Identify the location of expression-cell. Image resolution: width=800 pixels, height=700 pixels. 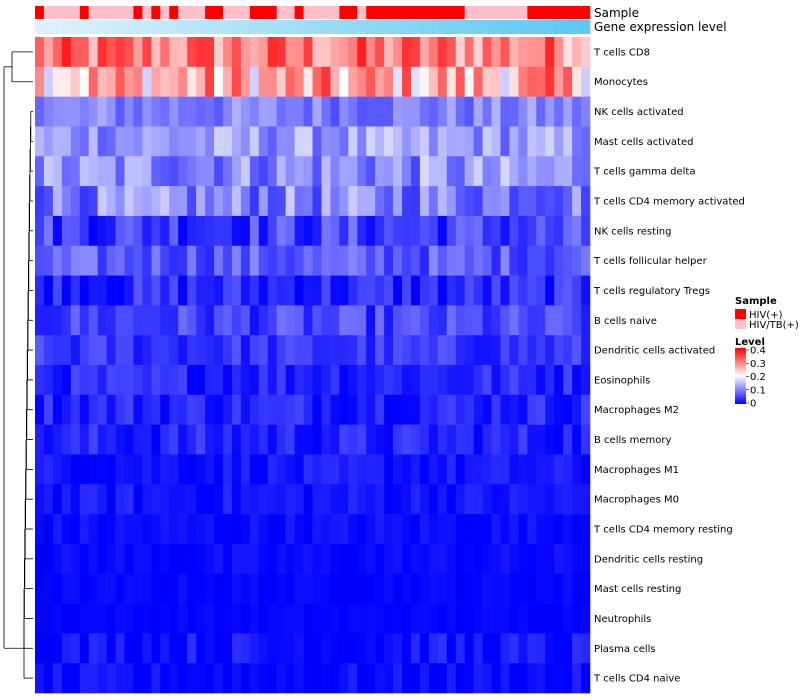
(442, 27).